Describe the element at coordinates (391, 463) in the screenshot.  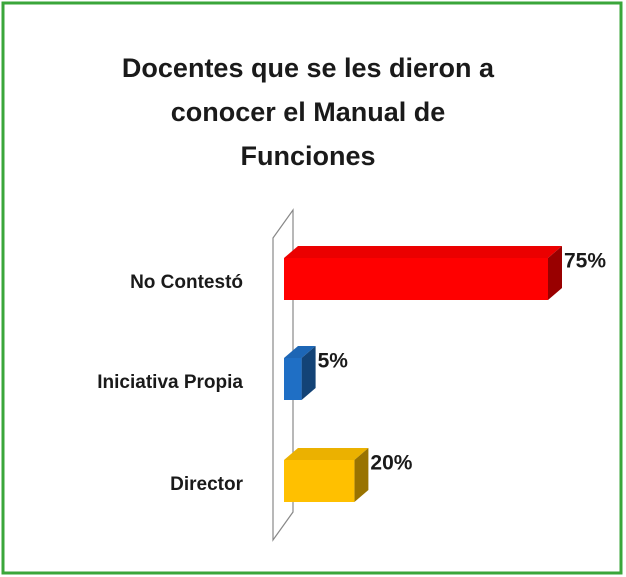
I see `value-label: 20%` at that location.